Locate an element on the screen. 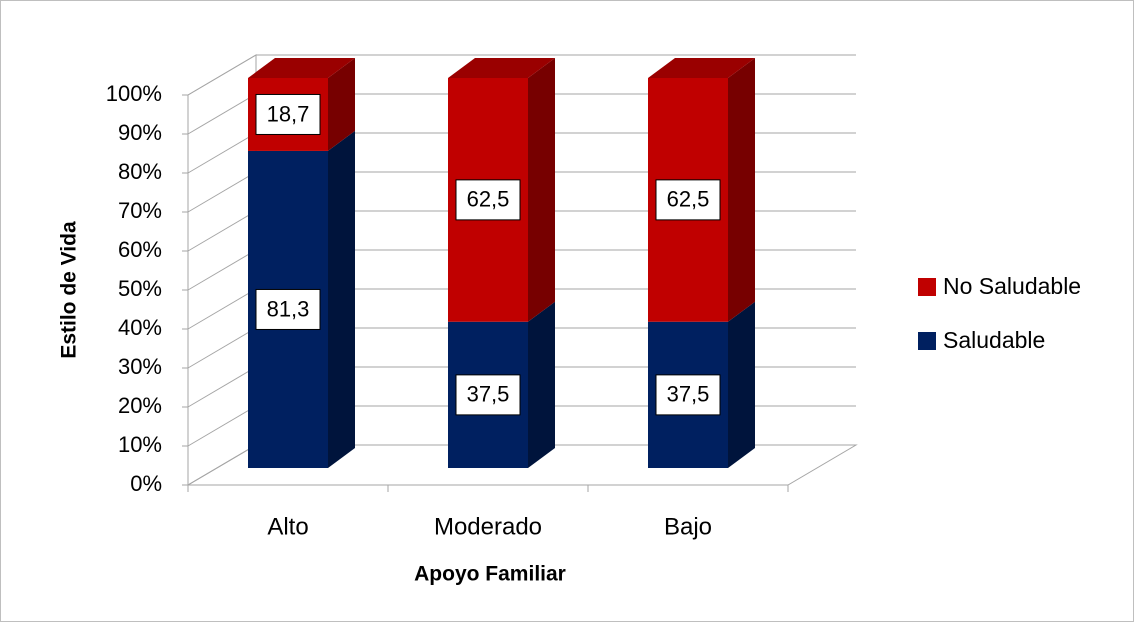  y-tick-label: 50% is located at coordinates (140, 288).